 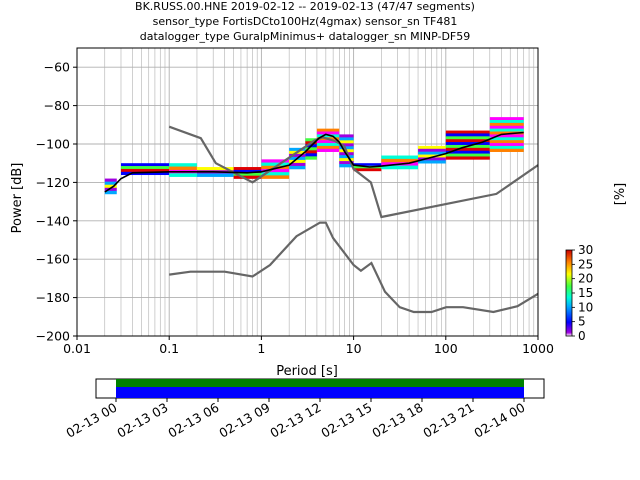 What do you see at coordinates (620, 194) in the screenshot?
I see `colorbar-label: [%]` at bounding box center [620, 194].